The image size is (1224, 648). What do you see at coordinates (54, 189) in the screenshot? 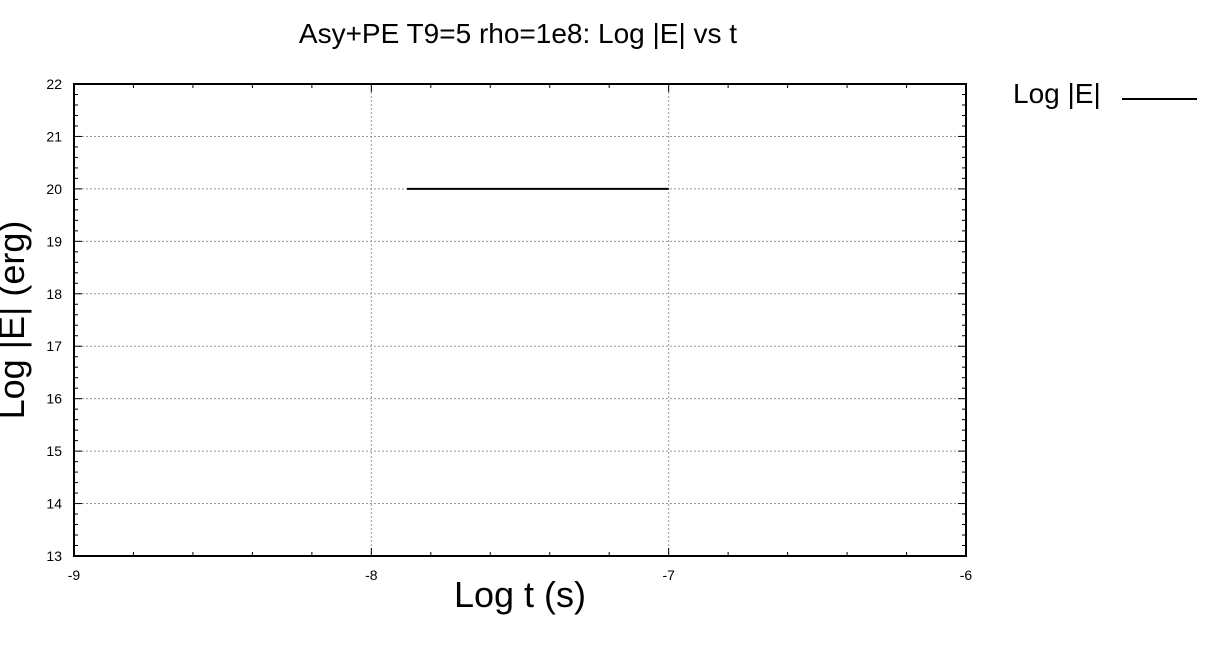
I see `y-tick-label: 20` at bounding box center [54, 189].